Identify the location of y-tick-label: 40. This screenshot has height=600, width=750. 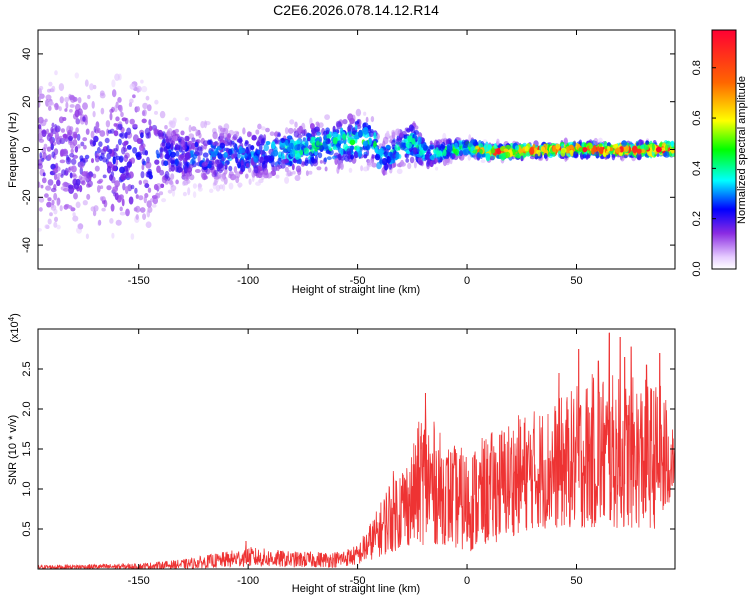
(27, 54).